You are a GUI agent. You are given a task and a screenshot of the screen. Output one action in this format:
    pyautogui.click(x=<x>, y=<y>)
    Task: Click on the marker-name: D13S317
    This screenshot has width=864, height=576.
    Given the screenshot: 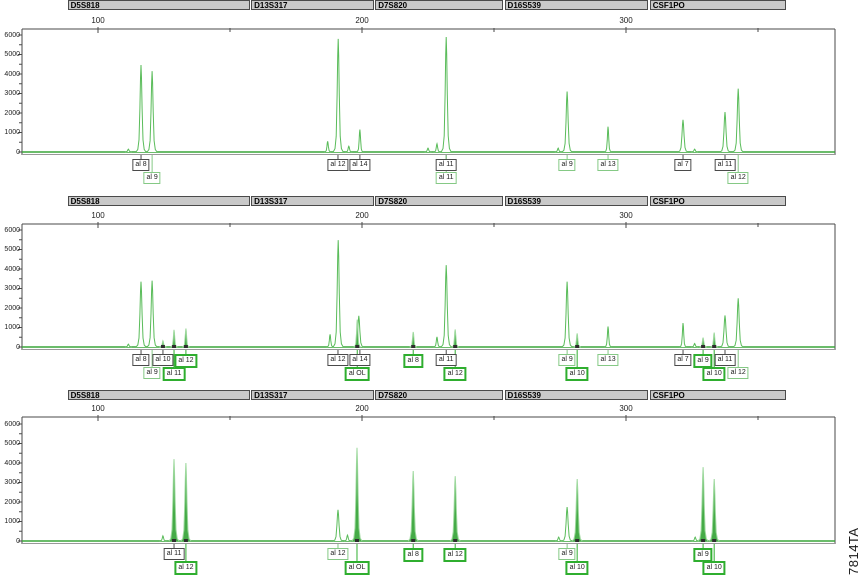 What is the action you would take?
    pyautogui.click(x=271, y=5)
    